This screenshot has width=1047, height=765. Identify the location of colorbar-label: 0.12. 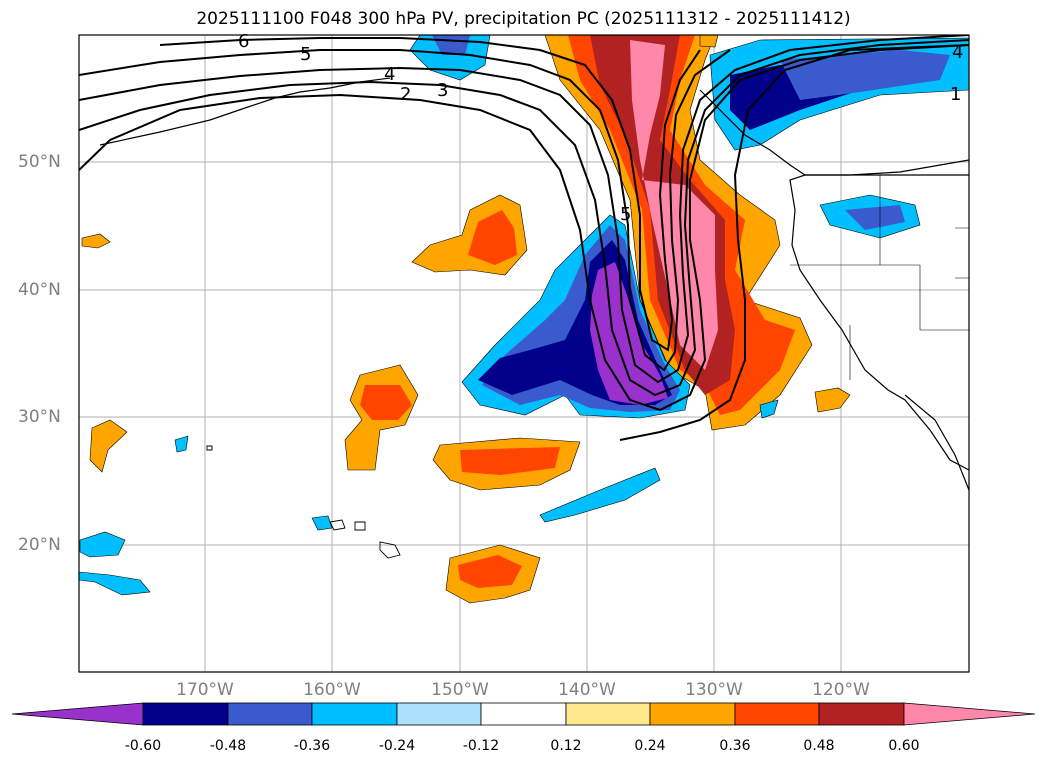
(566, 746).